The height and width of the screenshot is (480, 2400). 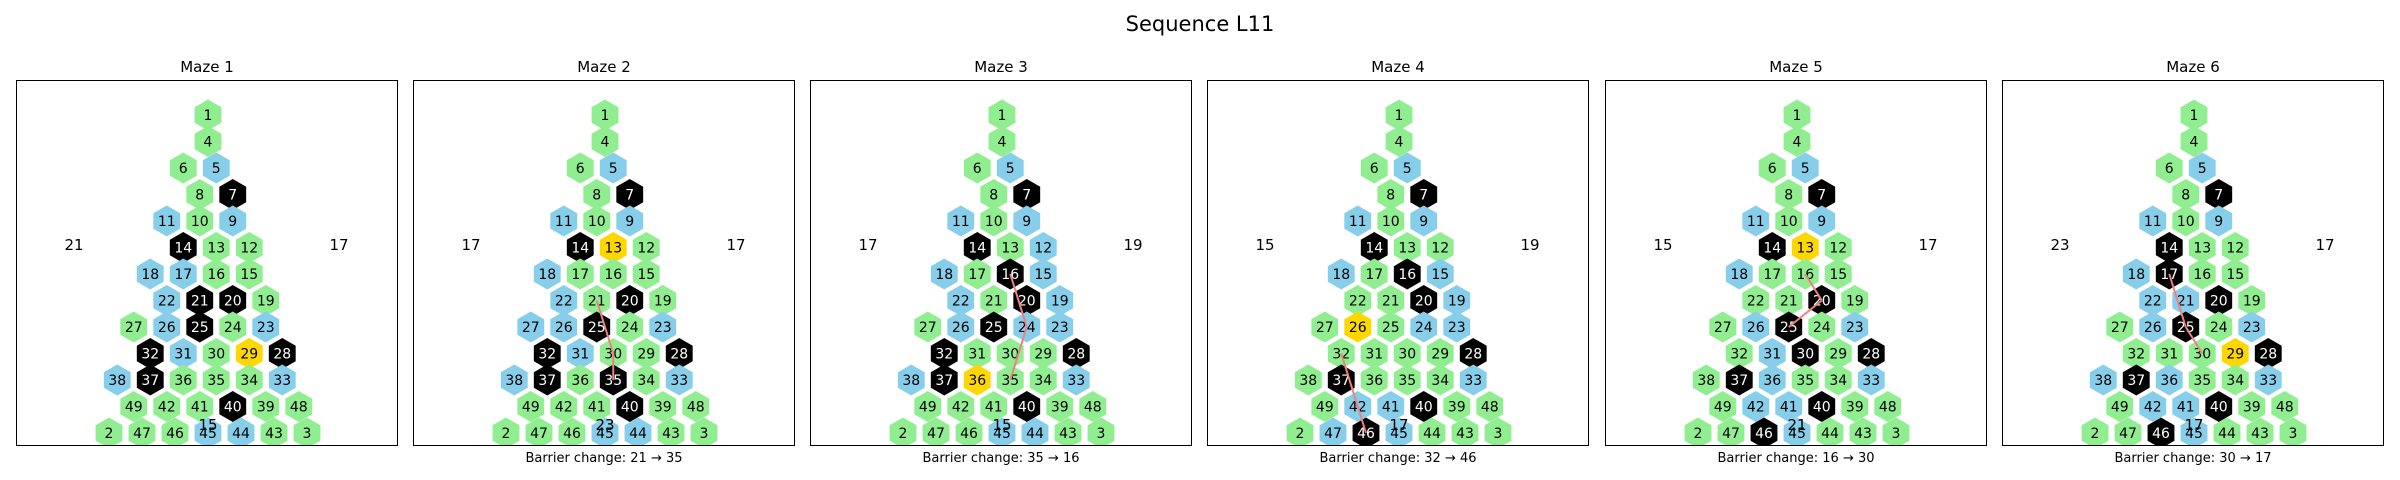 I want to click on left-number: 21, so click(x=73, y=245).